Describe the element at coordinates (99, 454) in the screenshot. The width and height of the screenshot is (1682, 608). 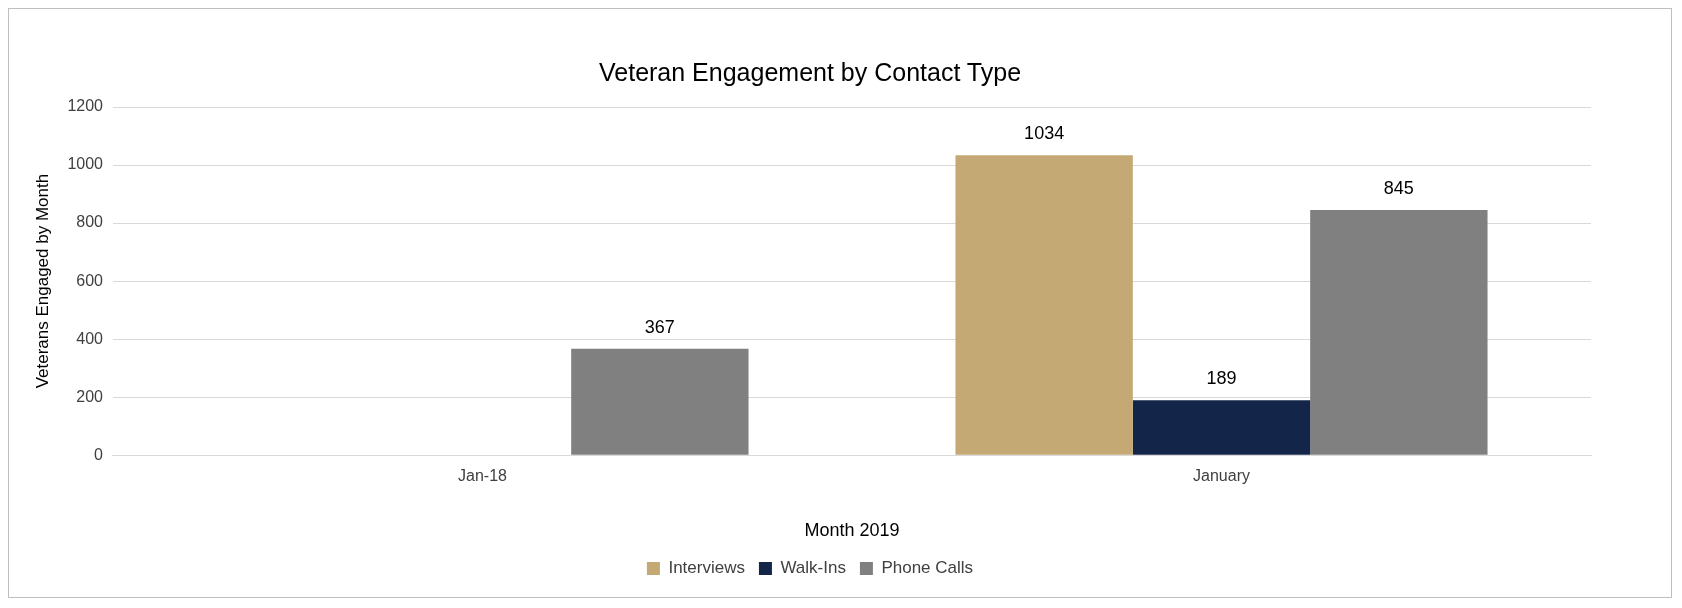
I see `y-tick-label: 0` at that location.